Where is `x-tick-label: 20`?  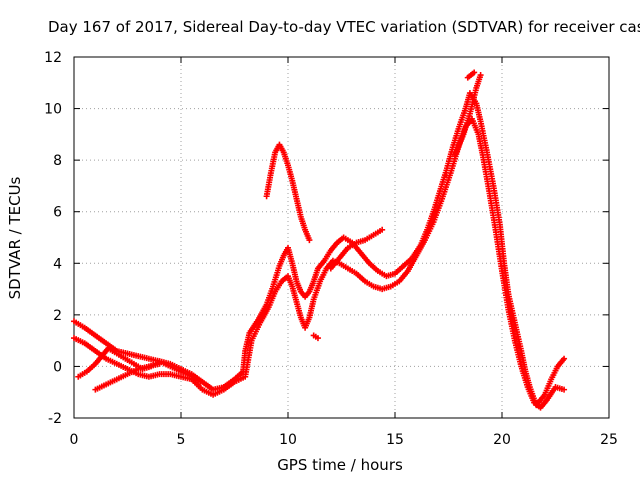
x-tick-label: 20 is located at coordinates (502, 440).